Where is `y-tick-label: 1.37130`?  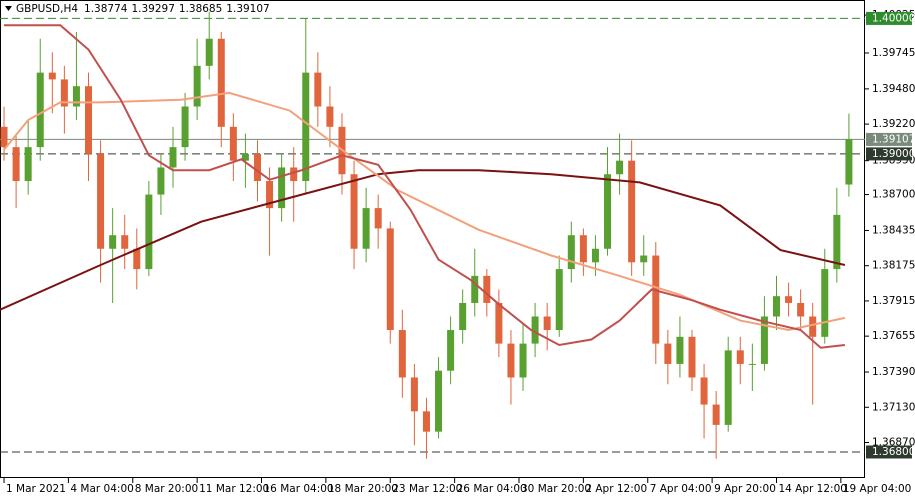
y-tick-label: 1.37130 is located at coordinates (893, 407).